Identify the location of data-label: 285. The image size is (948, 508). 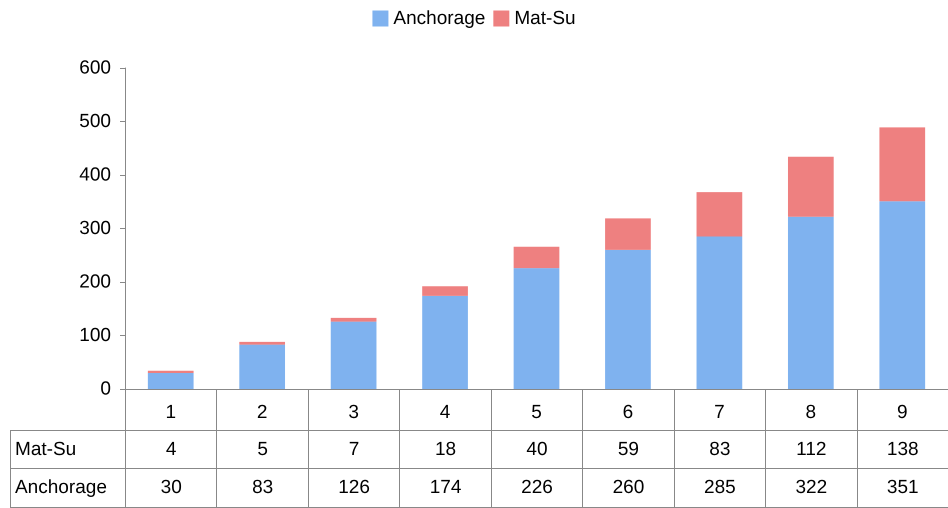
(720, 488).